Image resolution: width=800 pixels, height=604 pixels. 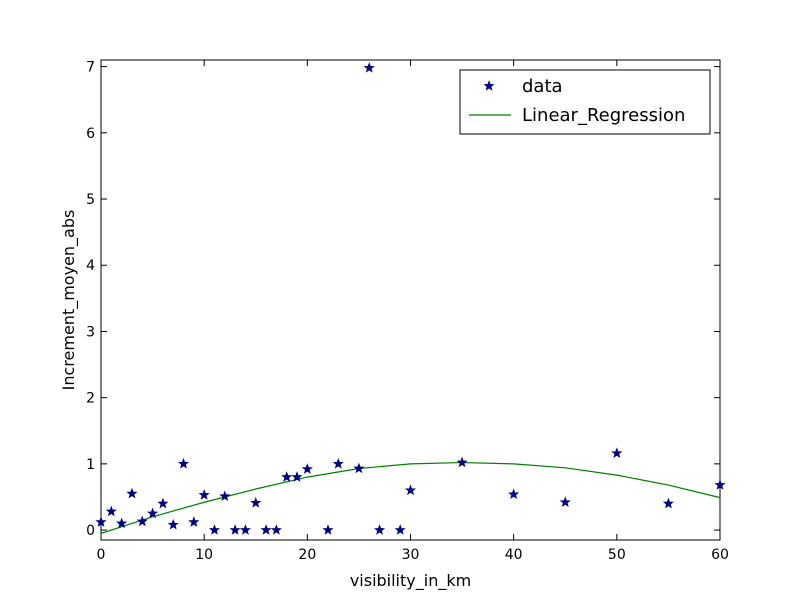 I want to click on x-tick-label: 50, so click(x=617, y=555).